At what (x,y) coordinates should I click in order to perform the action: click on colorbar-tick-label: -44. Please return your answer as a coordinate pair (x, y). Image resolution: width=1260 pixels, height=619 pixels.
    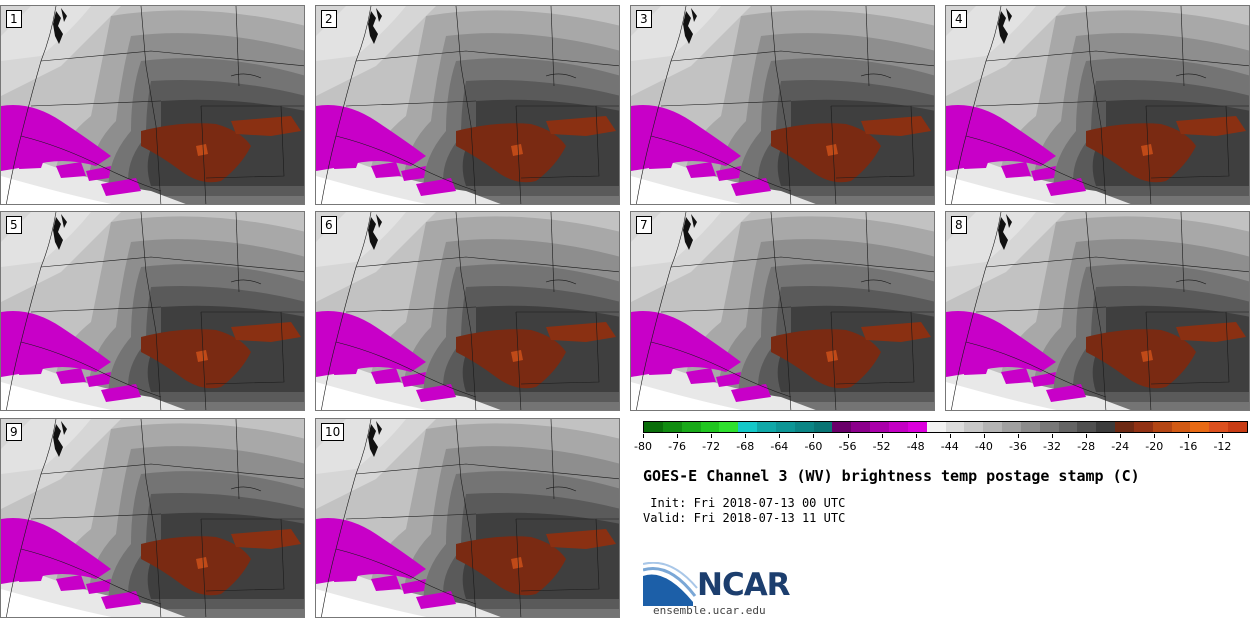
    Looking at the image, I should click on (949, 446).